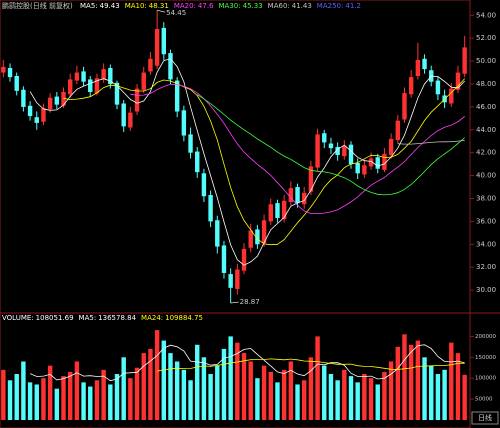 The height and width of the screenshot is (428, 500). What do you see at coordinates (230, 6) in the screenshot?
I see `legend-name: MA30:` at bounding box center [230, 6].